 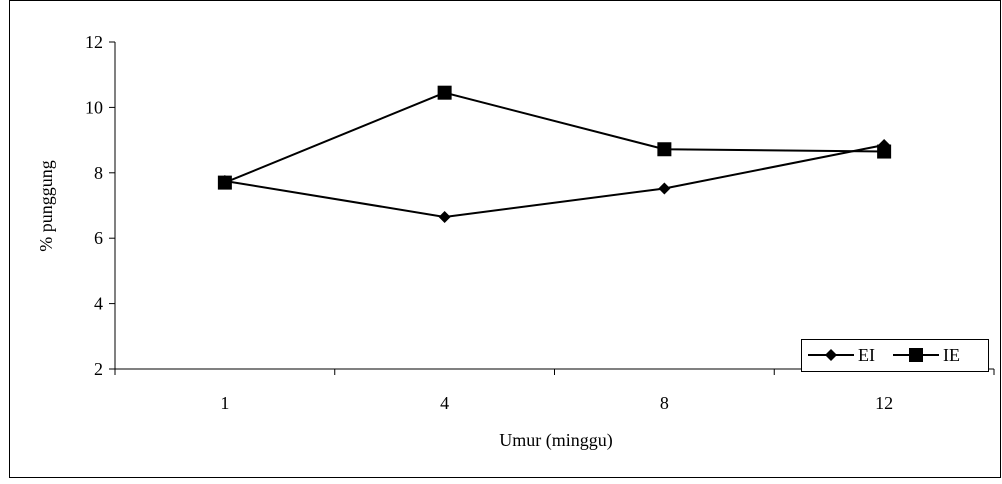 What do you see at coordinates (100, 205) in the screenshot?
I see `y-axis-ticks: 2 4 6 8 10 12` at bounding box center [100, 205].